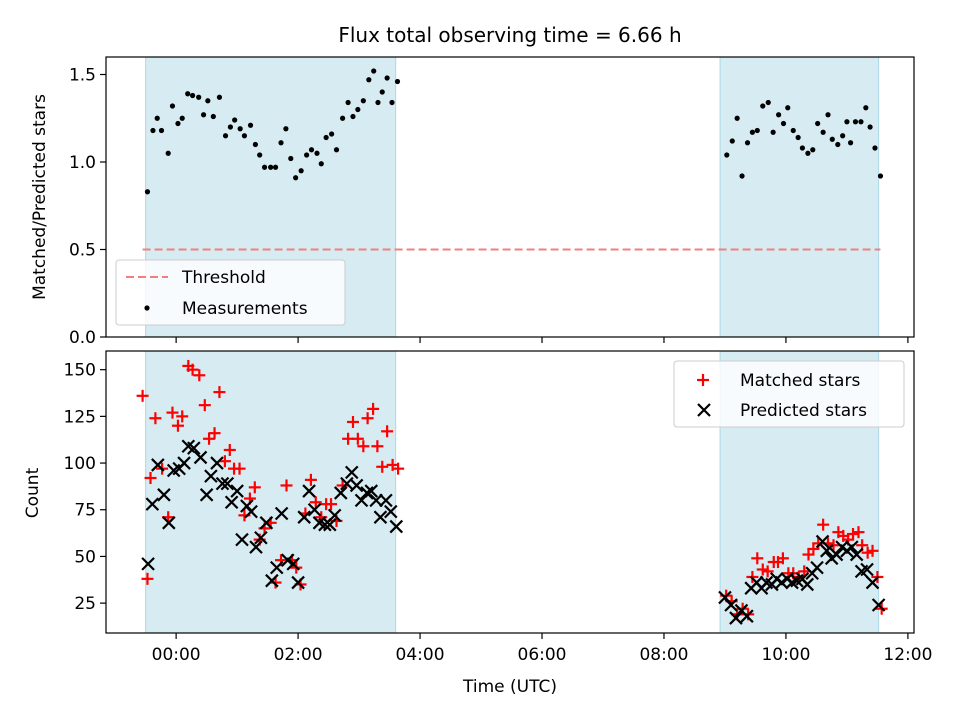 This screenshot has height=720, width=960. I want to click on x-tick-label: 06:00, so click(542, 655).